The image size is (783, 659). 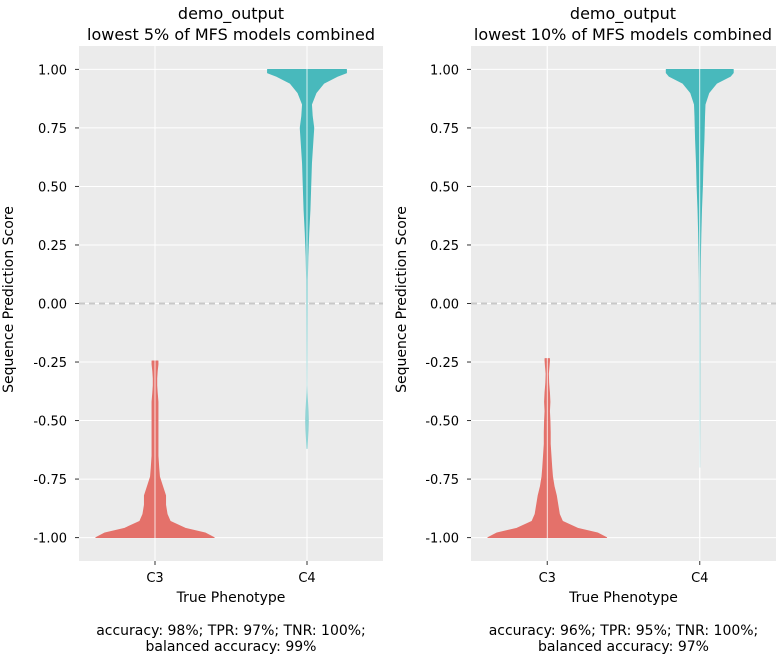 I want to click on chart-title-line-2: lowest 10% of MFS models combined, so click(x=623, y=34).